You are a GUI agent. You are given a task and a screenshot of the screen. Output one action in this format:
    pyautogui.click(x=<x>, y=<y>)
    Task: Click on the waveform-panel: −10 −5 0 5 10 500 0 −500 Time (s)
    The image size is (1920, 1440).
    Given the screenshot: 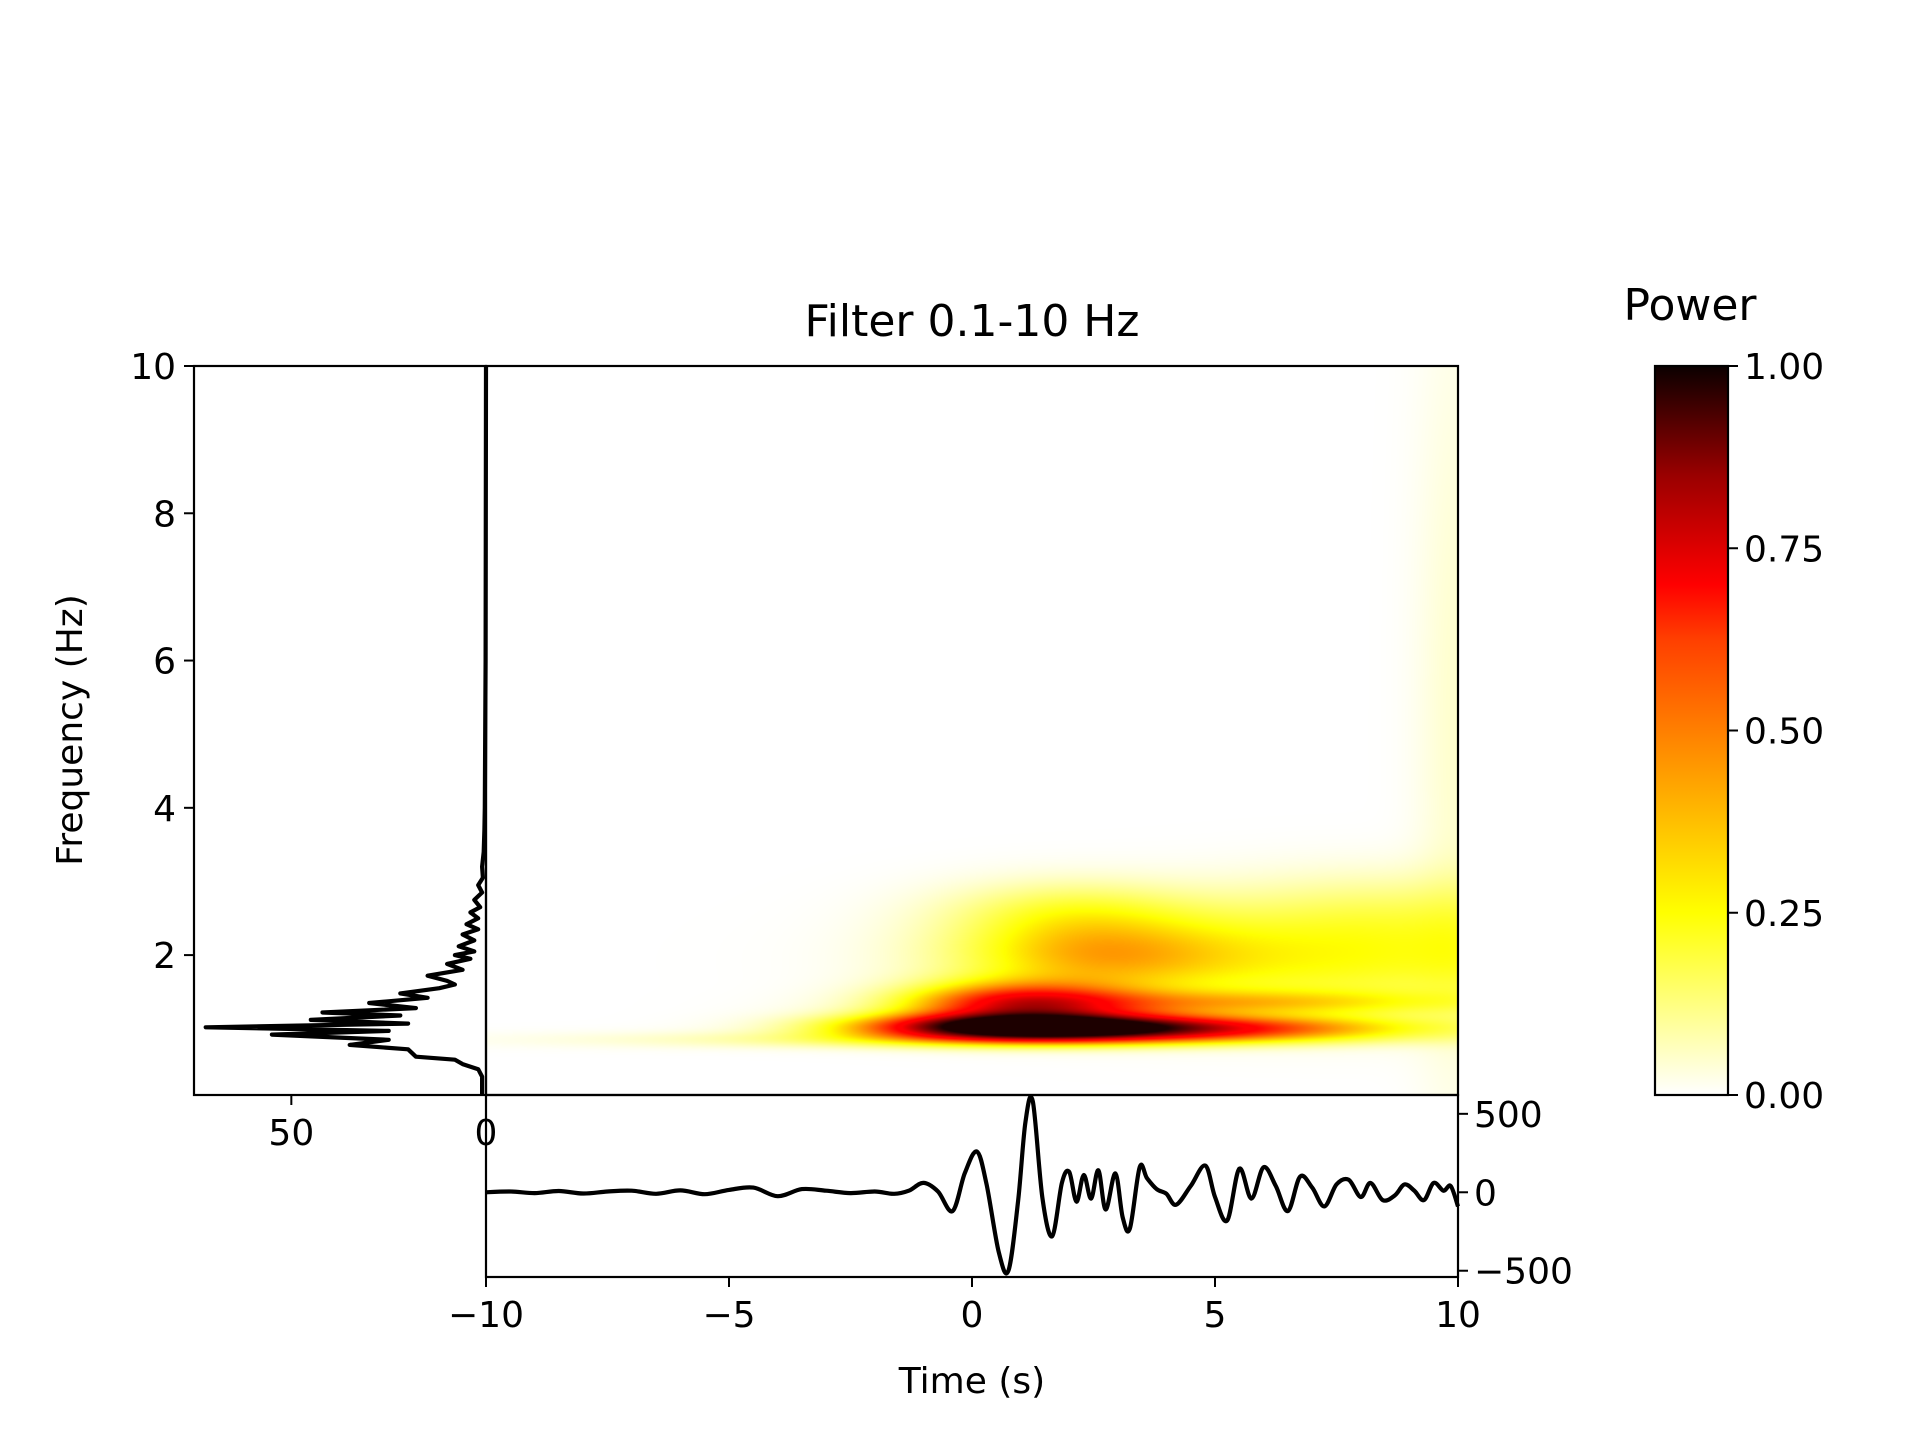 What is the action you would take?
    pyautogui.click(x=1010, y=1247)
    